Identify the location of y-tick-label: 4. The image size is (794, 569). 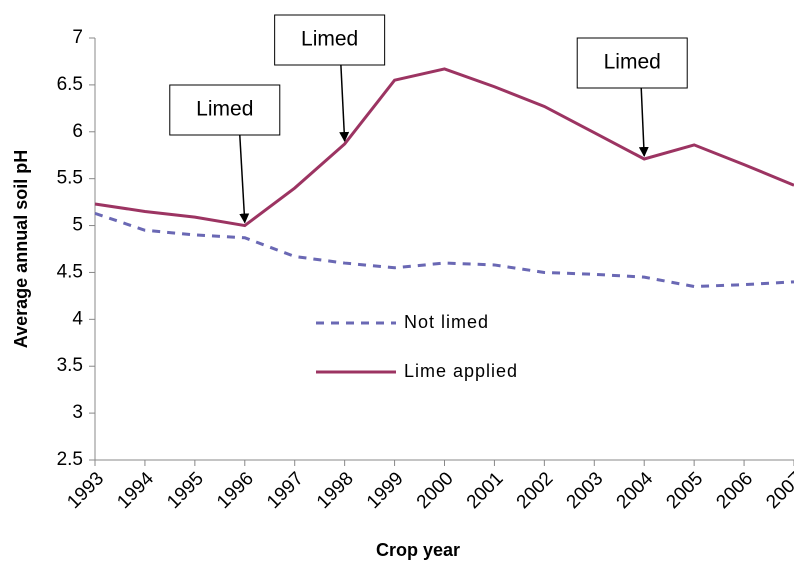
(77, 318).